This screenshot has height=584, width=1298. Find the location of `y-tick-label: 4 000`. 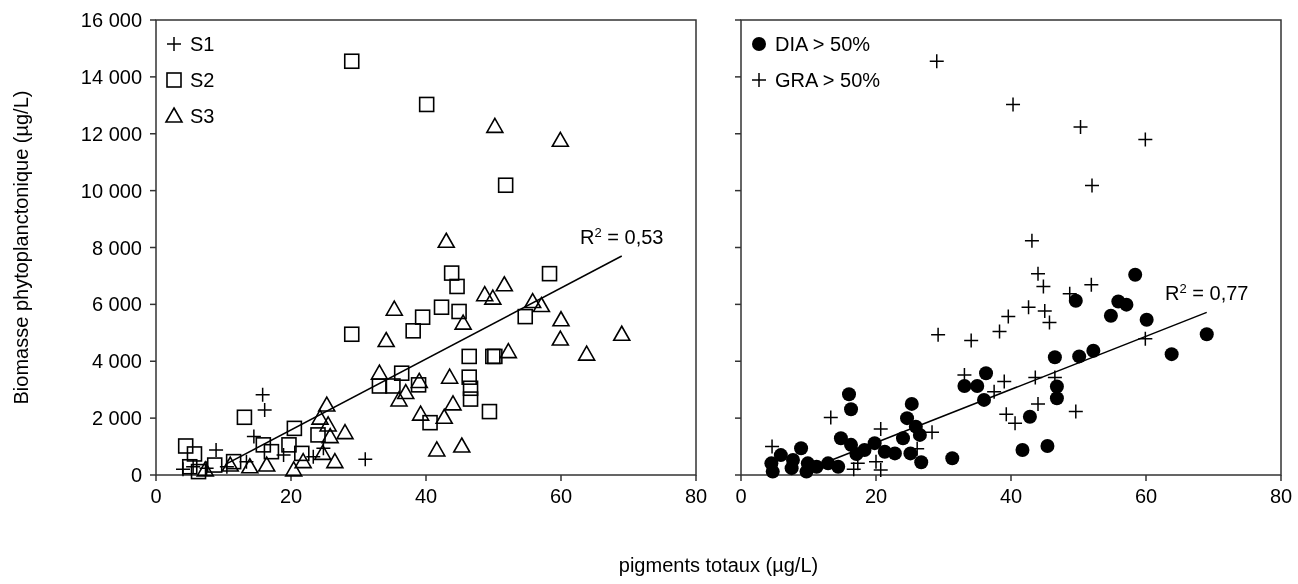

y-tick-label: 4 000 is located at coordinates (116, 361).